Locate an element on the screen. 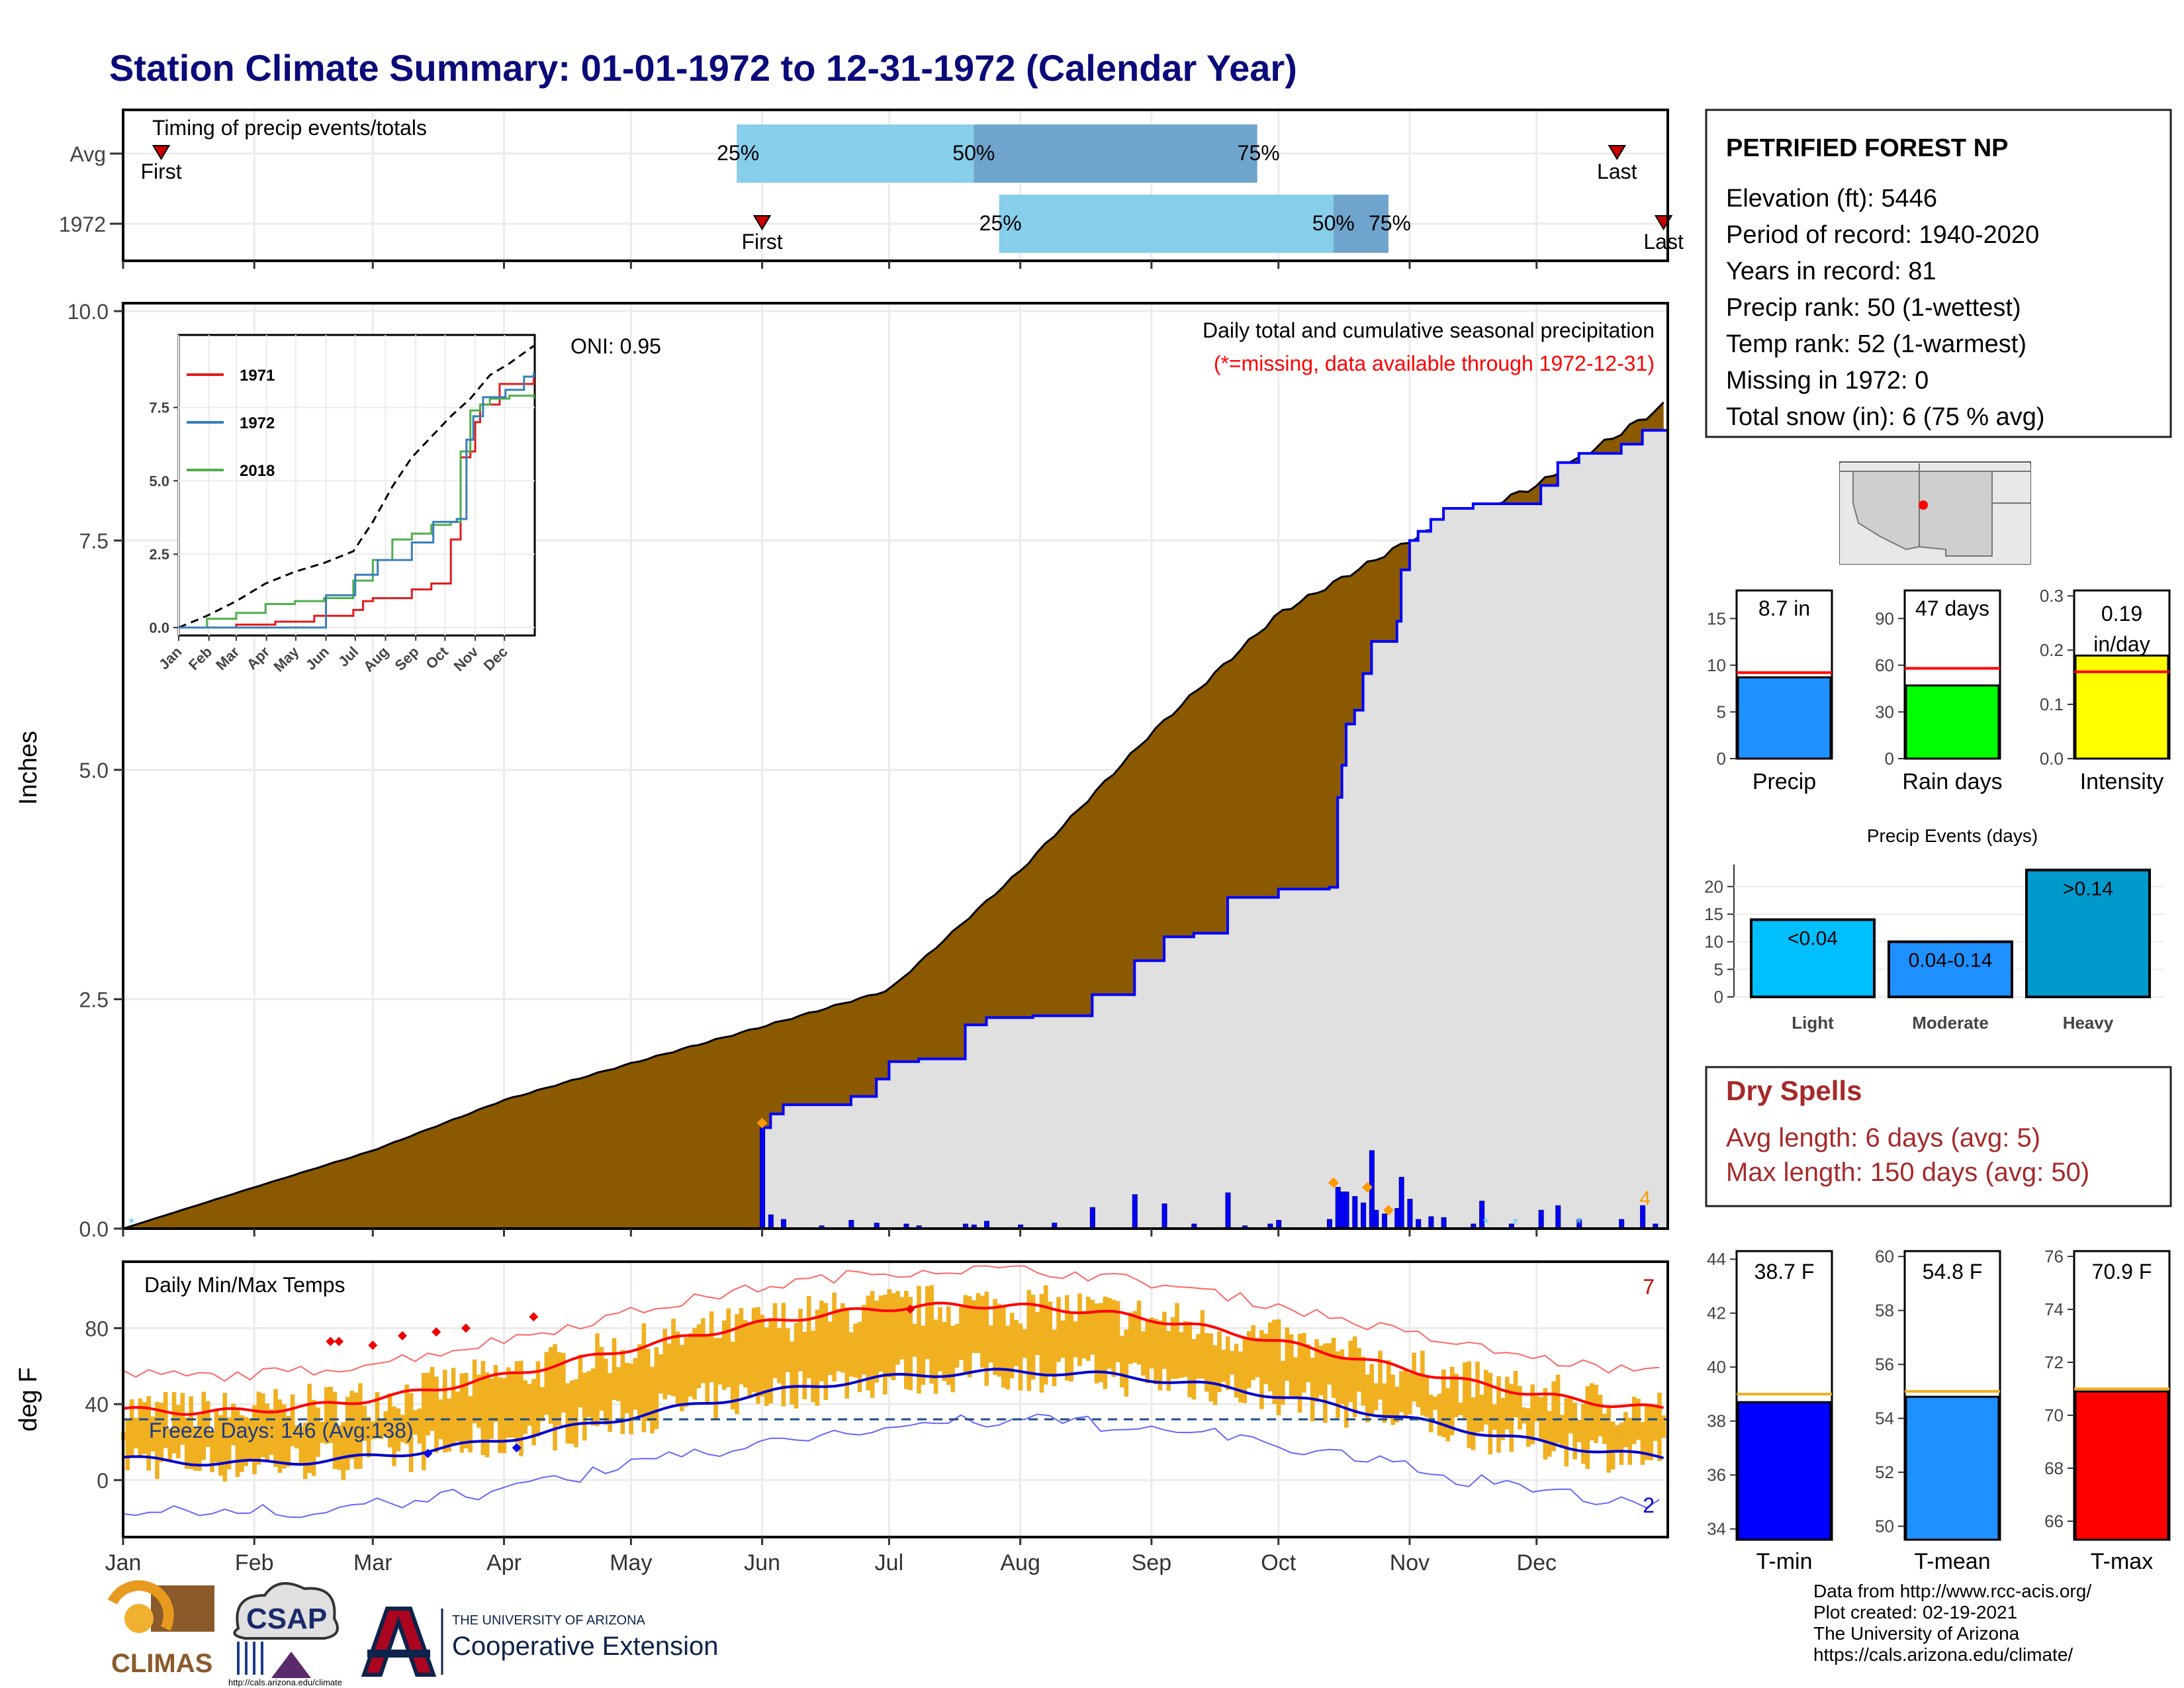 Image resolution: width=2184 pixels, height=1688 pixels. inset-month-label: Nov is located at coordinates (466, 659).